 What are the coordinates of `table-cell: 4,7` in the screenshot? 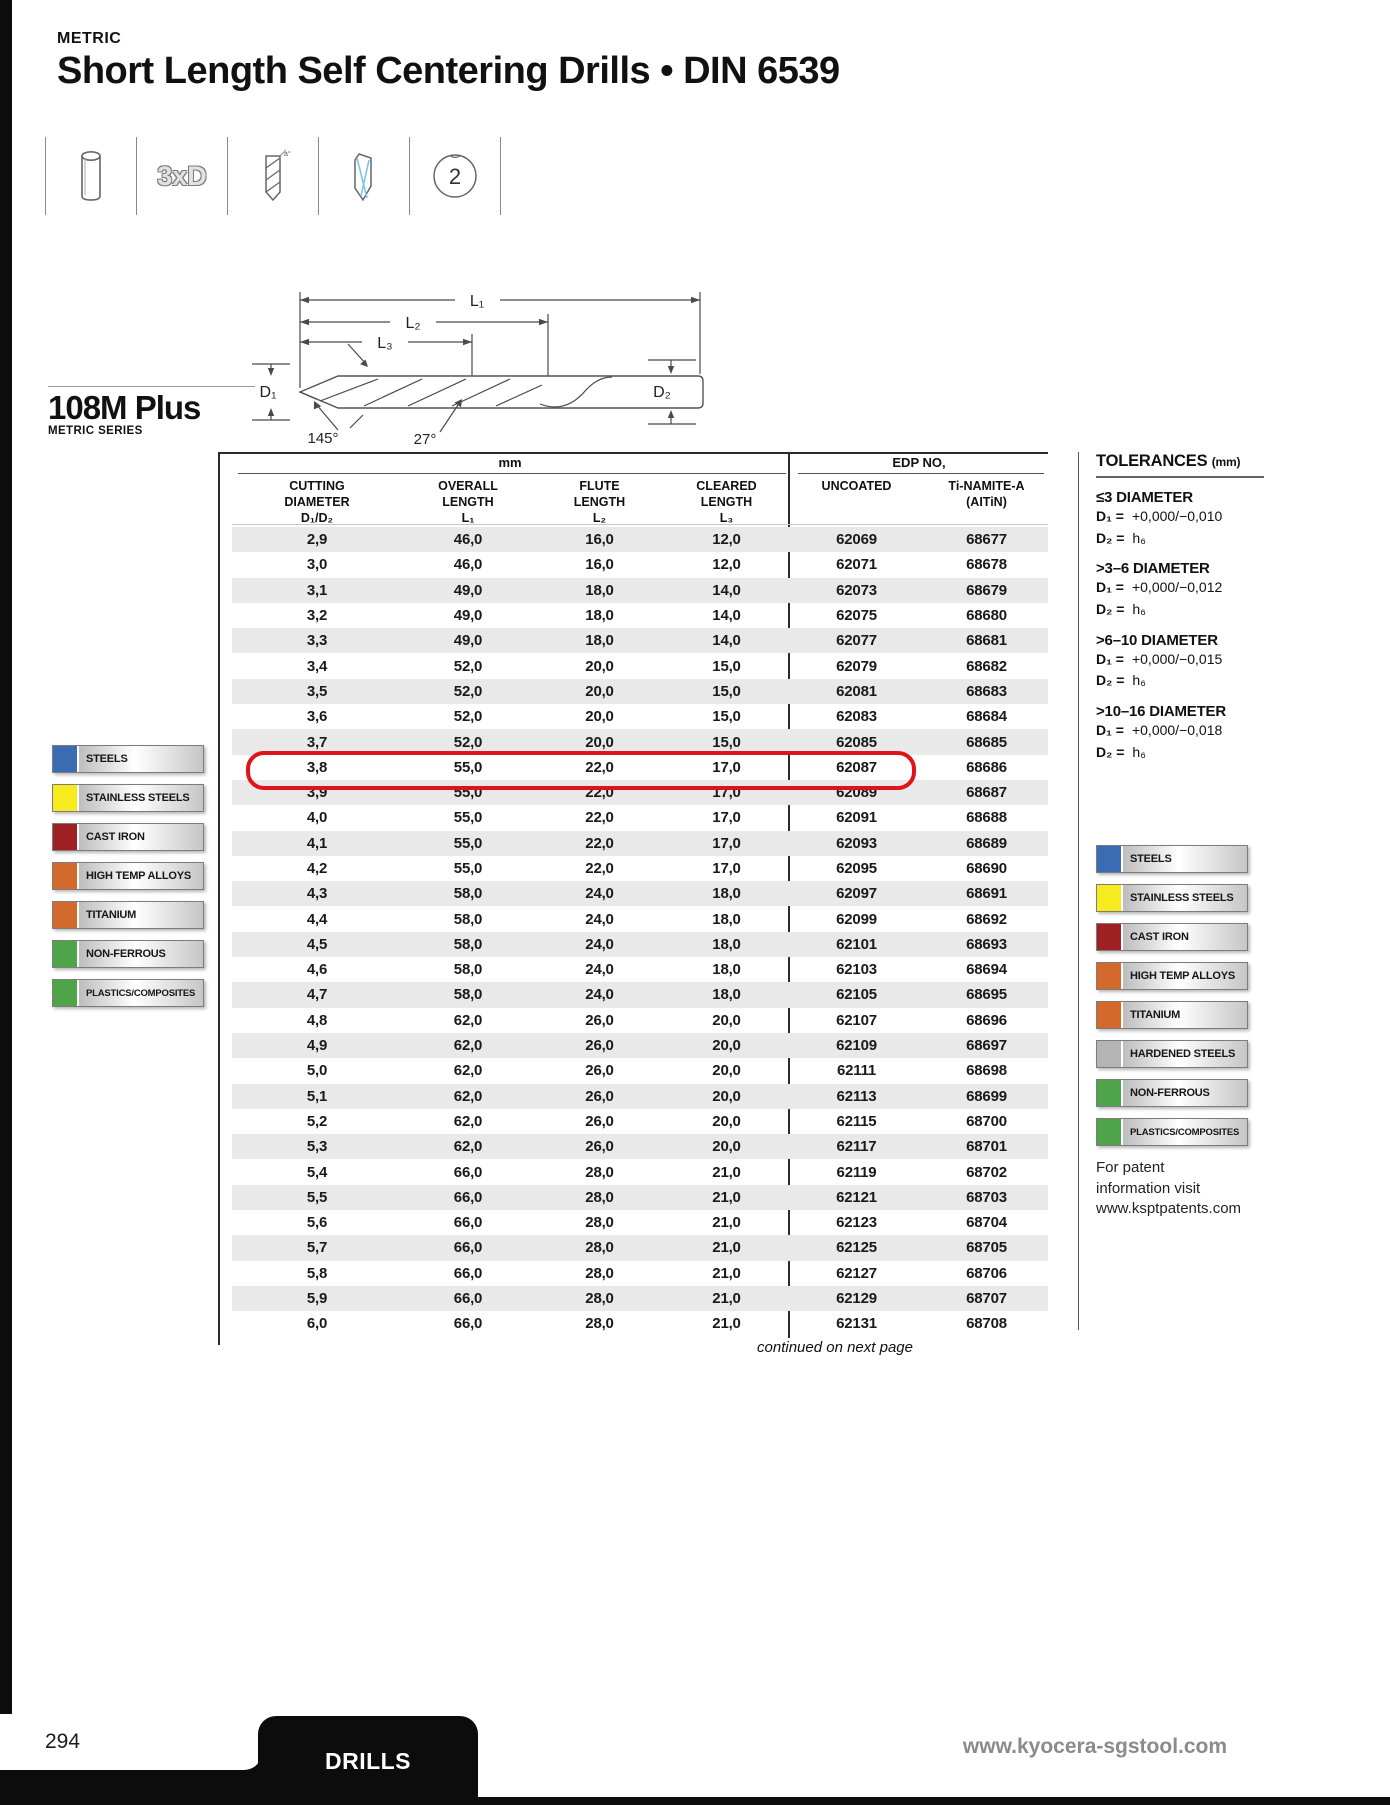 It's located at (317, 995).